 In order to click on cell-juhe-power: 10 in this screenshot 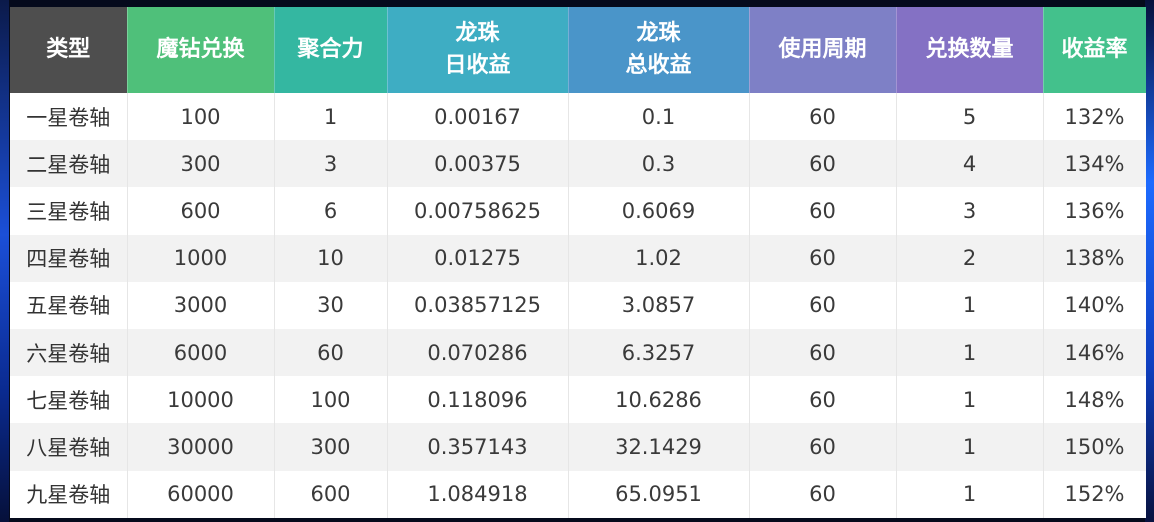, I will do `click(331, 258)`.